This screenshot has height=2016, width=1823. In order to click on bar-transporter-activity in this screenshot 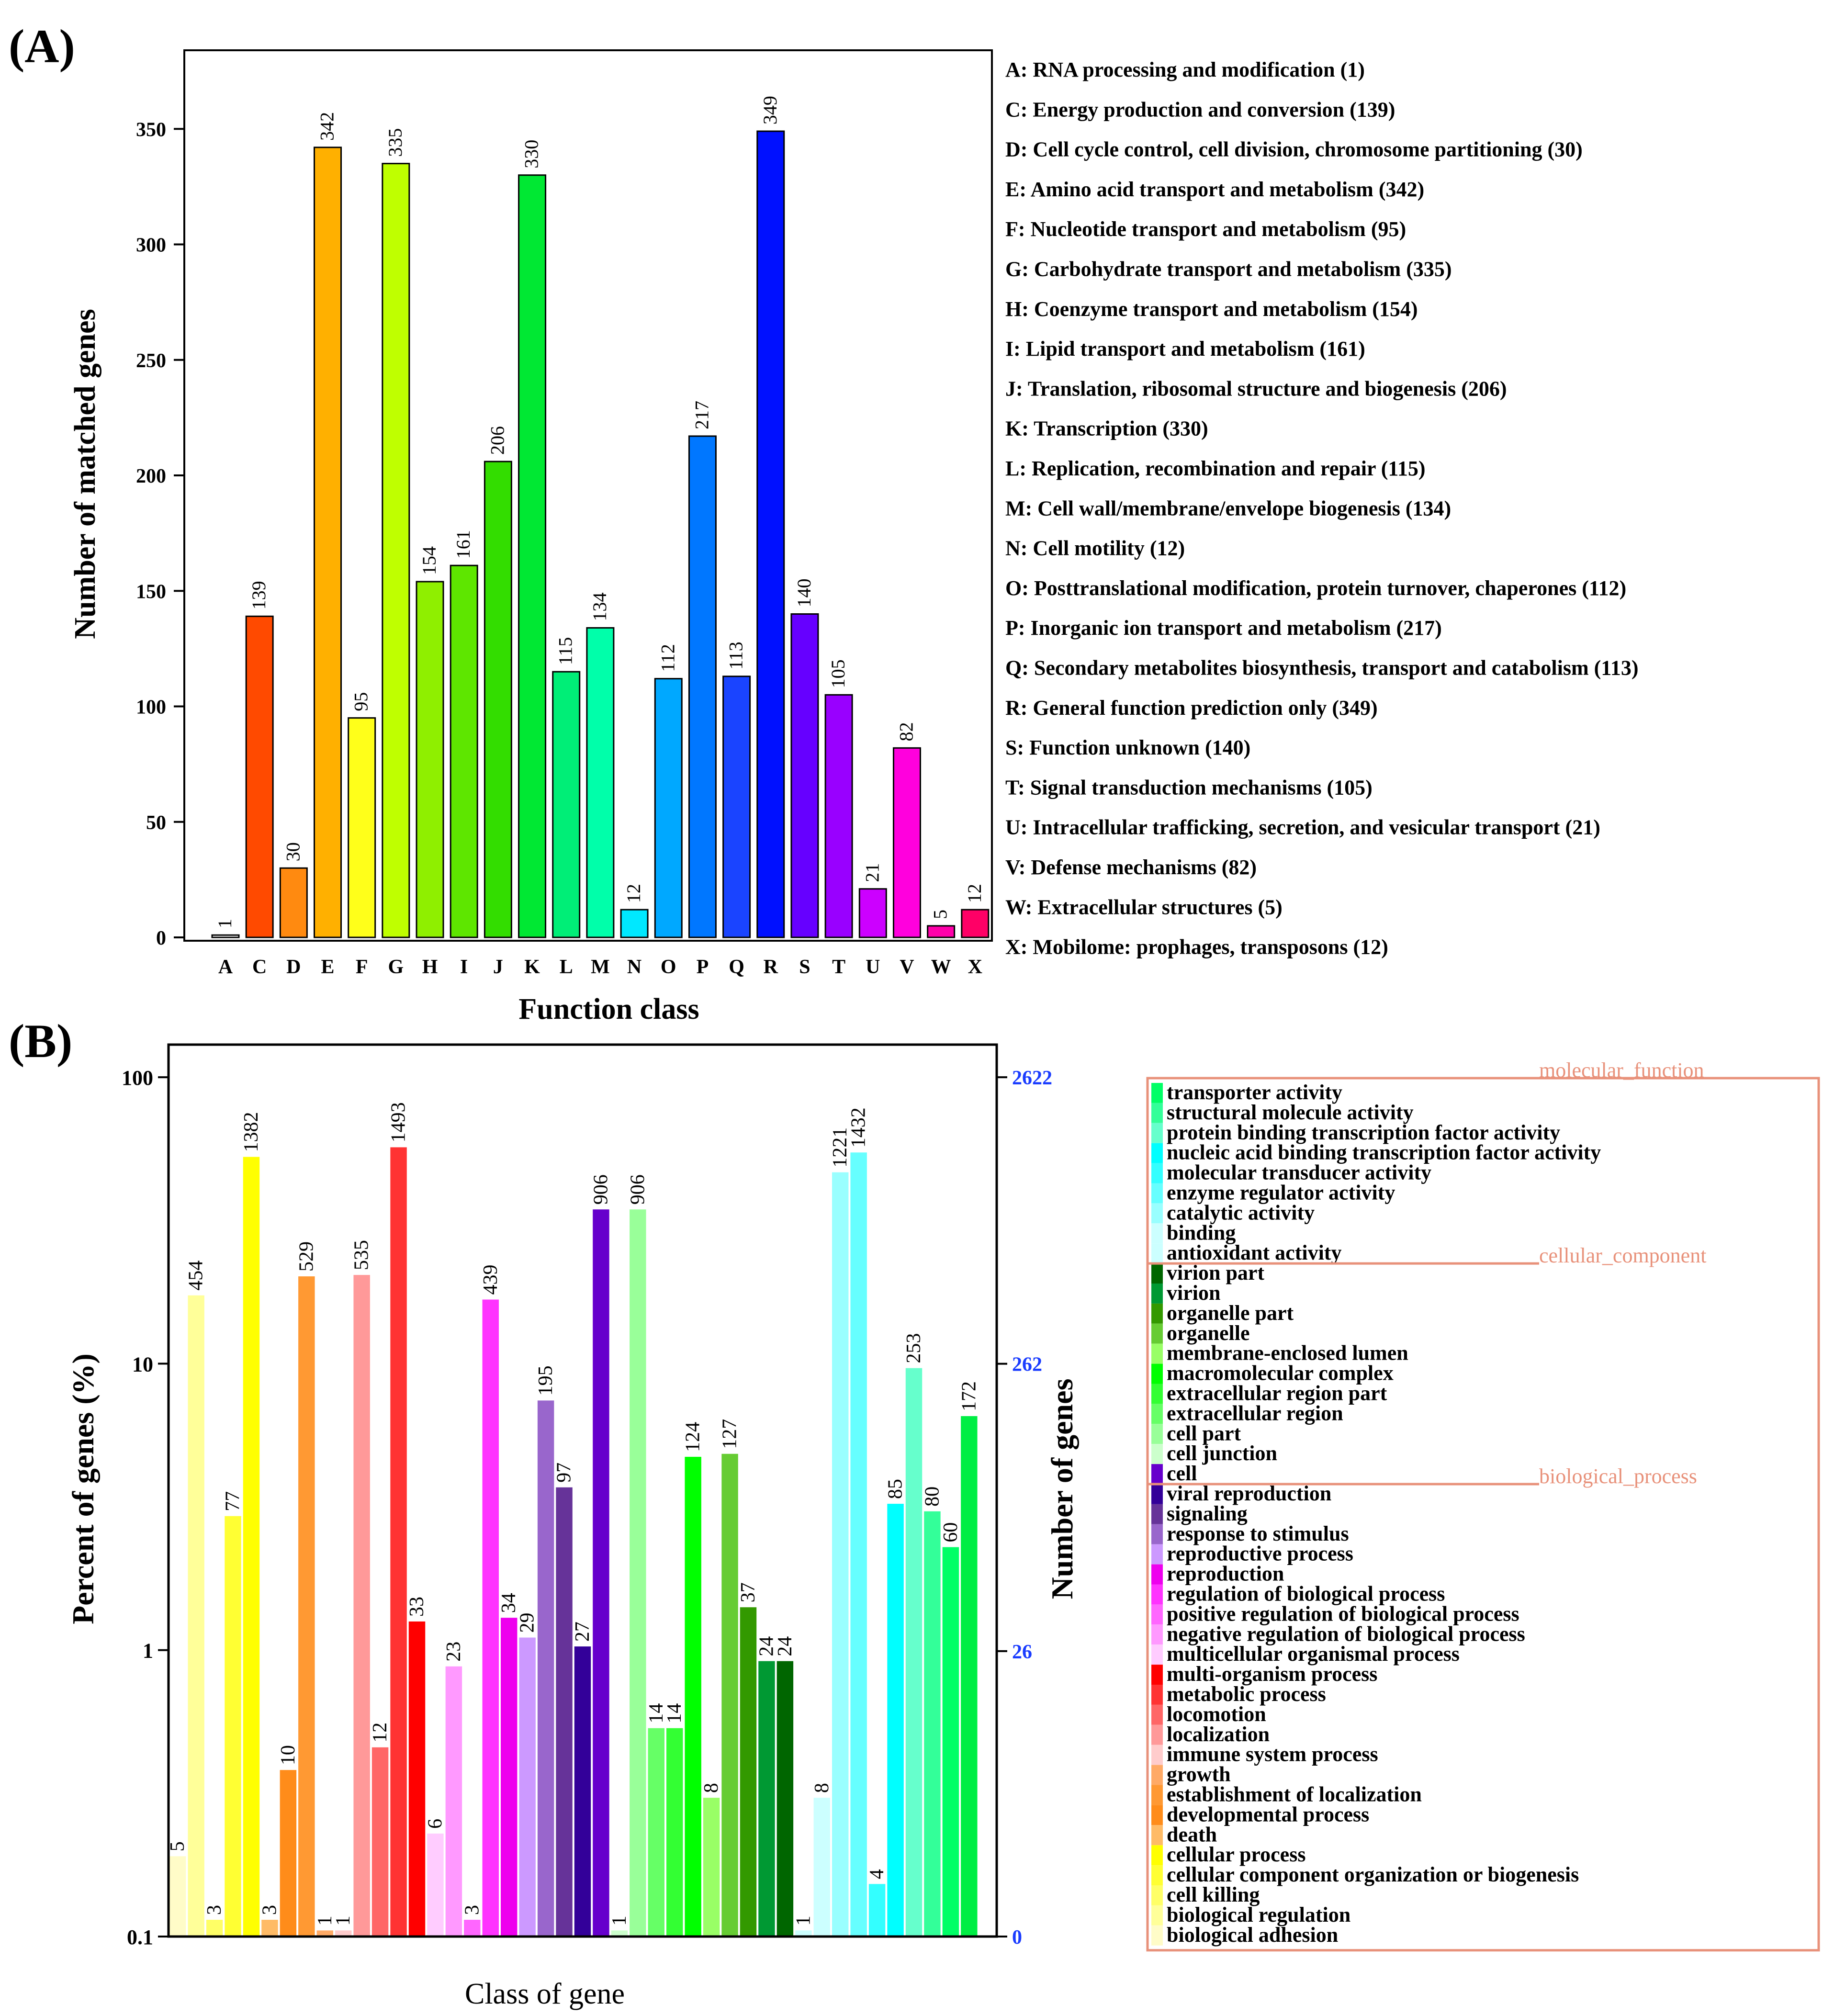, I will do `click(950, 1742)`.